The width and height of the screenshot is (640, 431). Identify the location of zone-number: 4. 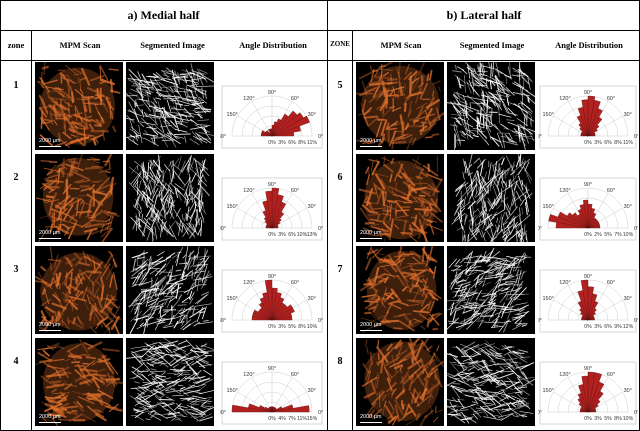
(16, 361).